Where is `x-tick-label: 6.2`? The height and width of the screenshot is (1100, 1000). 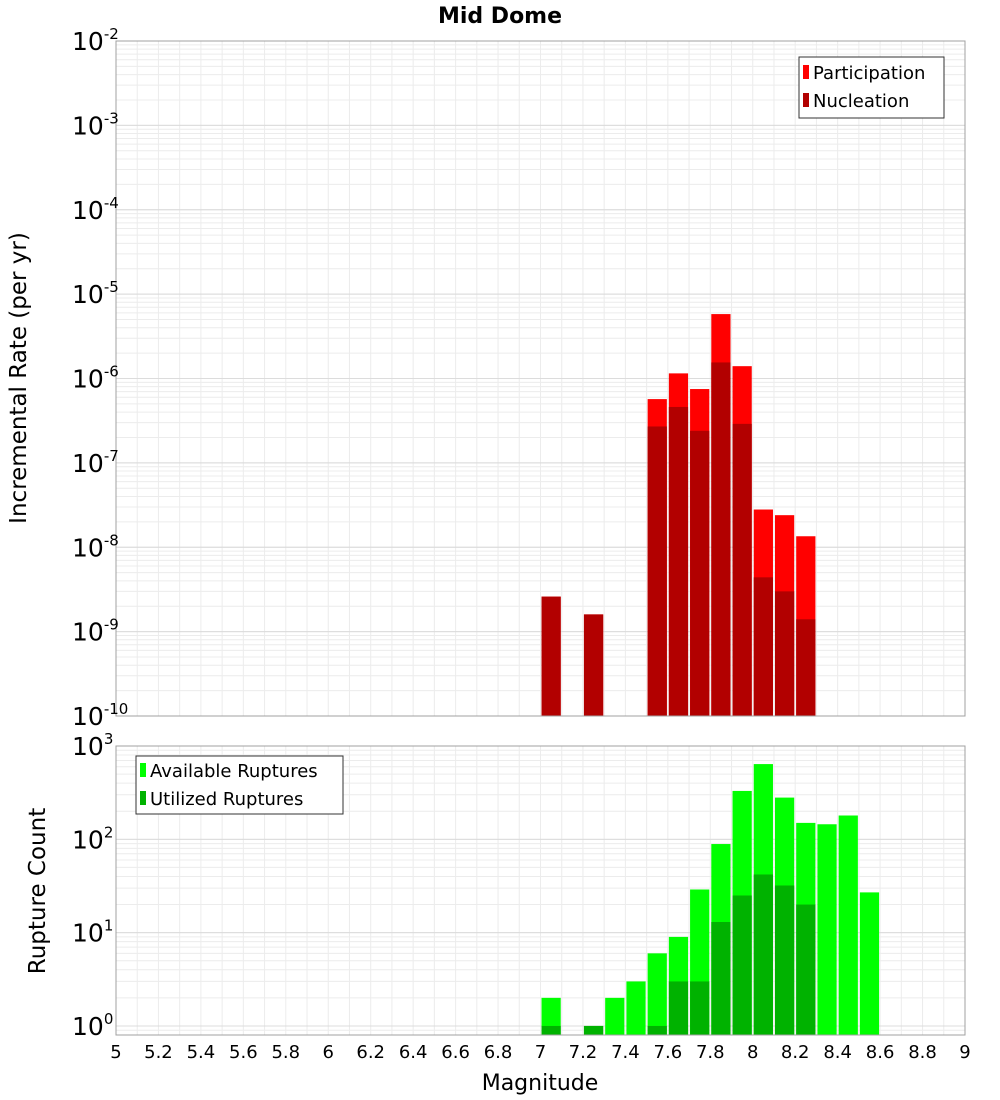
x-tick-label: 6.2 is located at coordinates (370, 1052).